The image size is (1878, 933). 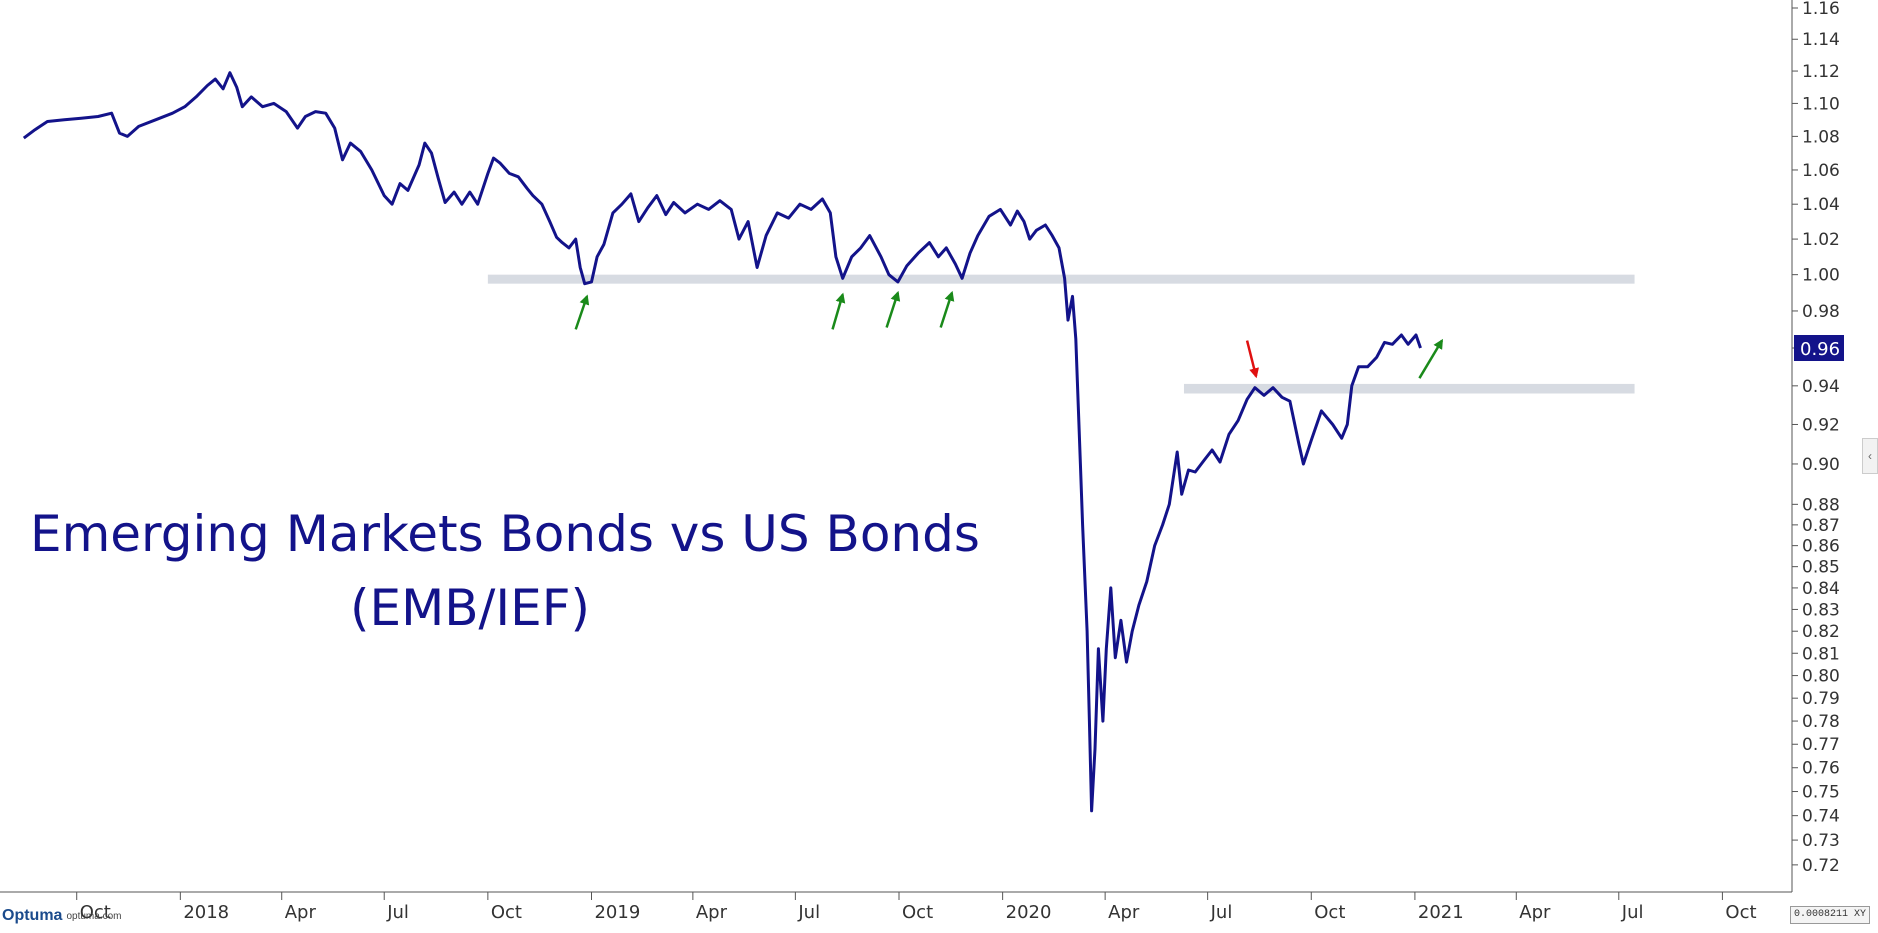 I want to click on brand: Optuma optuma.com, so click(x=61, y=916).